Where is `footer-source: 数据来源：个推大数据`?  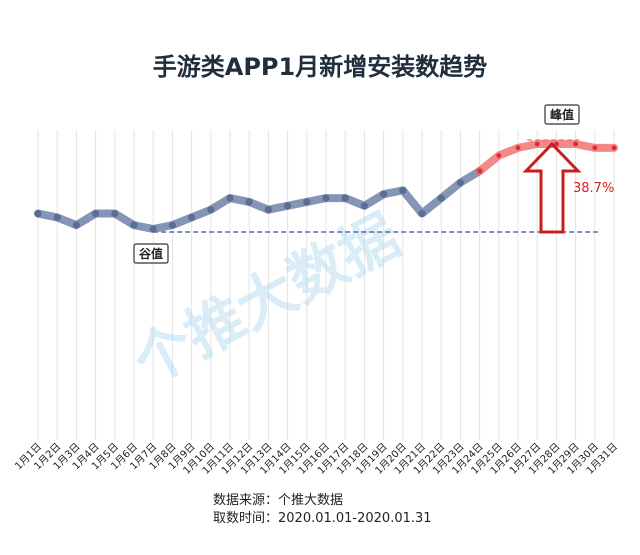
footer-source: 数据来源：个推大数据 is located at coordinates (278, 500).